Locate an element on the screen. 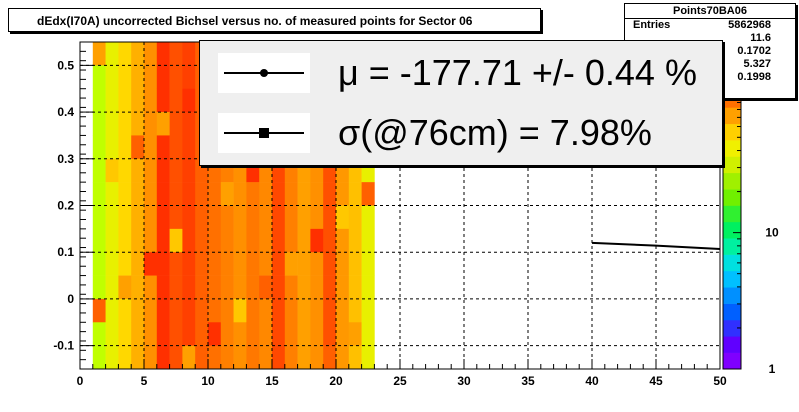 Image resolution: width=799 pixels, height=412 pixels. legend-symbol-circle is located at coordinates (264, 73).